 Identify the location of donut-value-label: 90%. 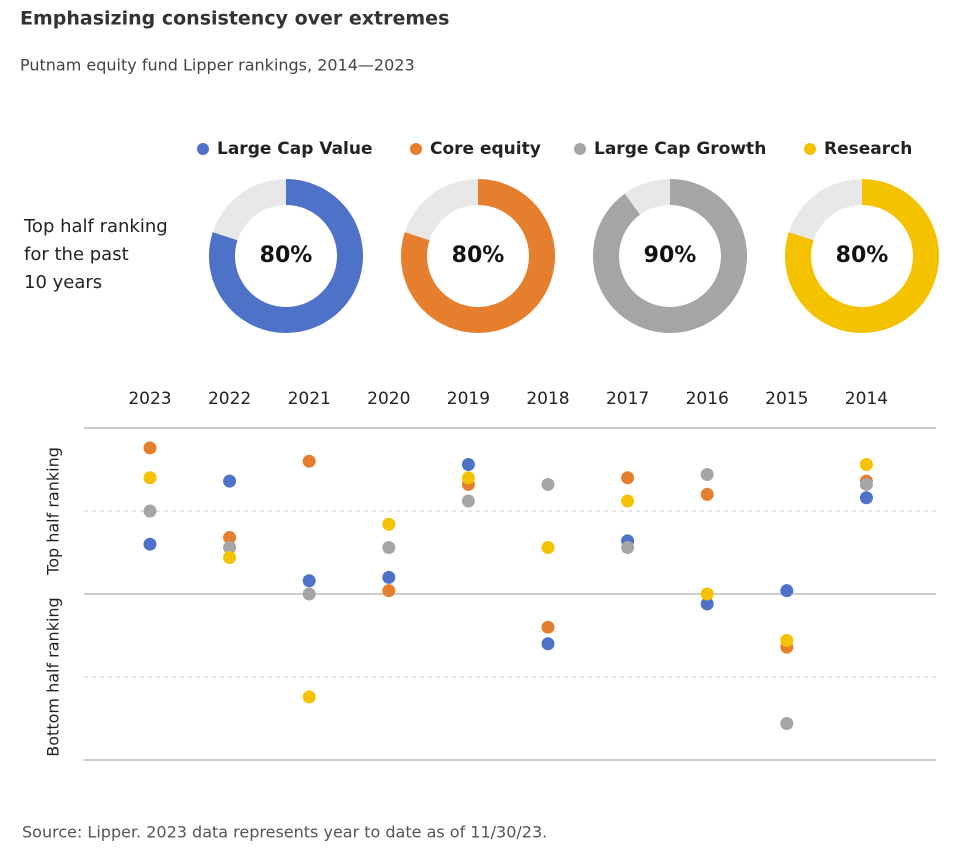
(670, 255).